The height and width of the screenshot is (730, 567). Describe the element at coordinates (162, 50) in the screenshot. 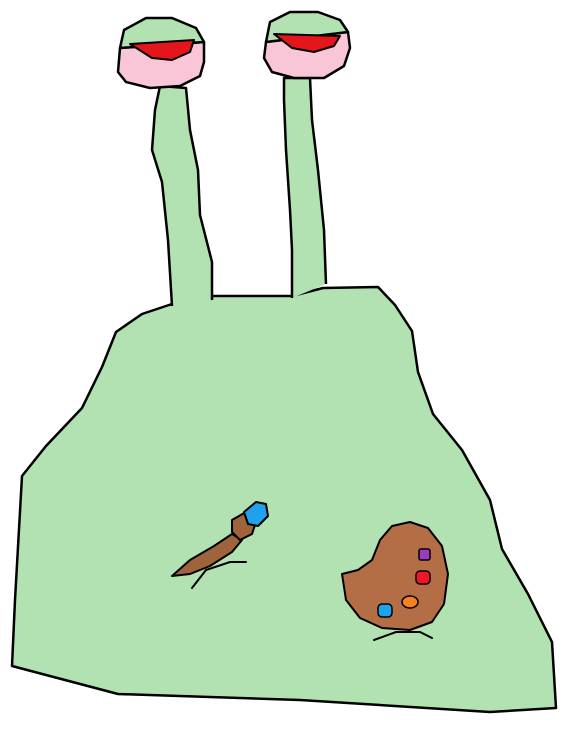

I see `left-eye-iris` at that location.